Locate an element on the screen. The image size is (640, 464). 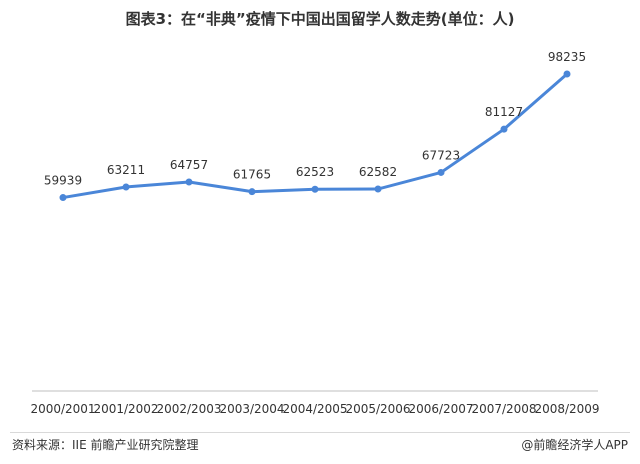
data-point-2002/2003 is located at coordinates (189, 182).